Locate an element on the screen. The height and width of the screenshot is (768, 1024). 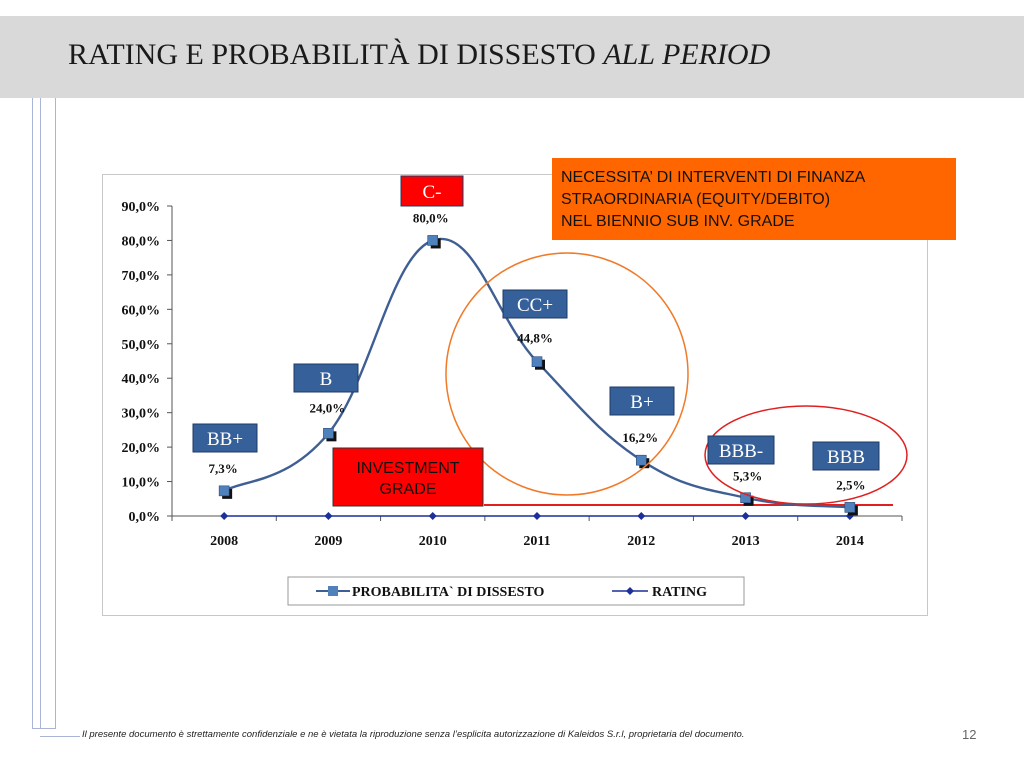
investment-grade-label: INVESTMENT is located at coordinates (407, 468).